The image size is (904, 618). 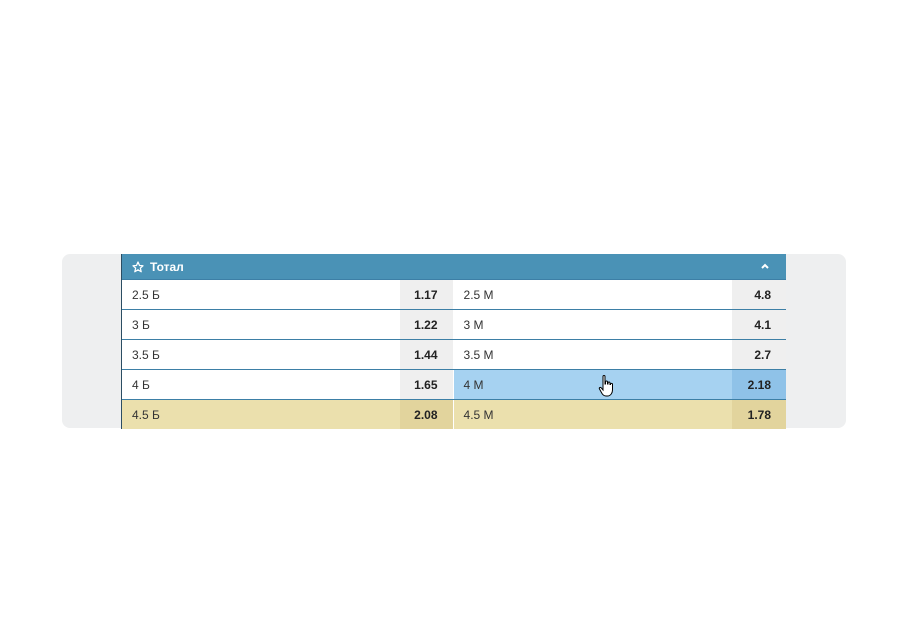 I want to click on row: 3.5 Б 1.44 3.5 М 2.7, so click(x=454, y=354).